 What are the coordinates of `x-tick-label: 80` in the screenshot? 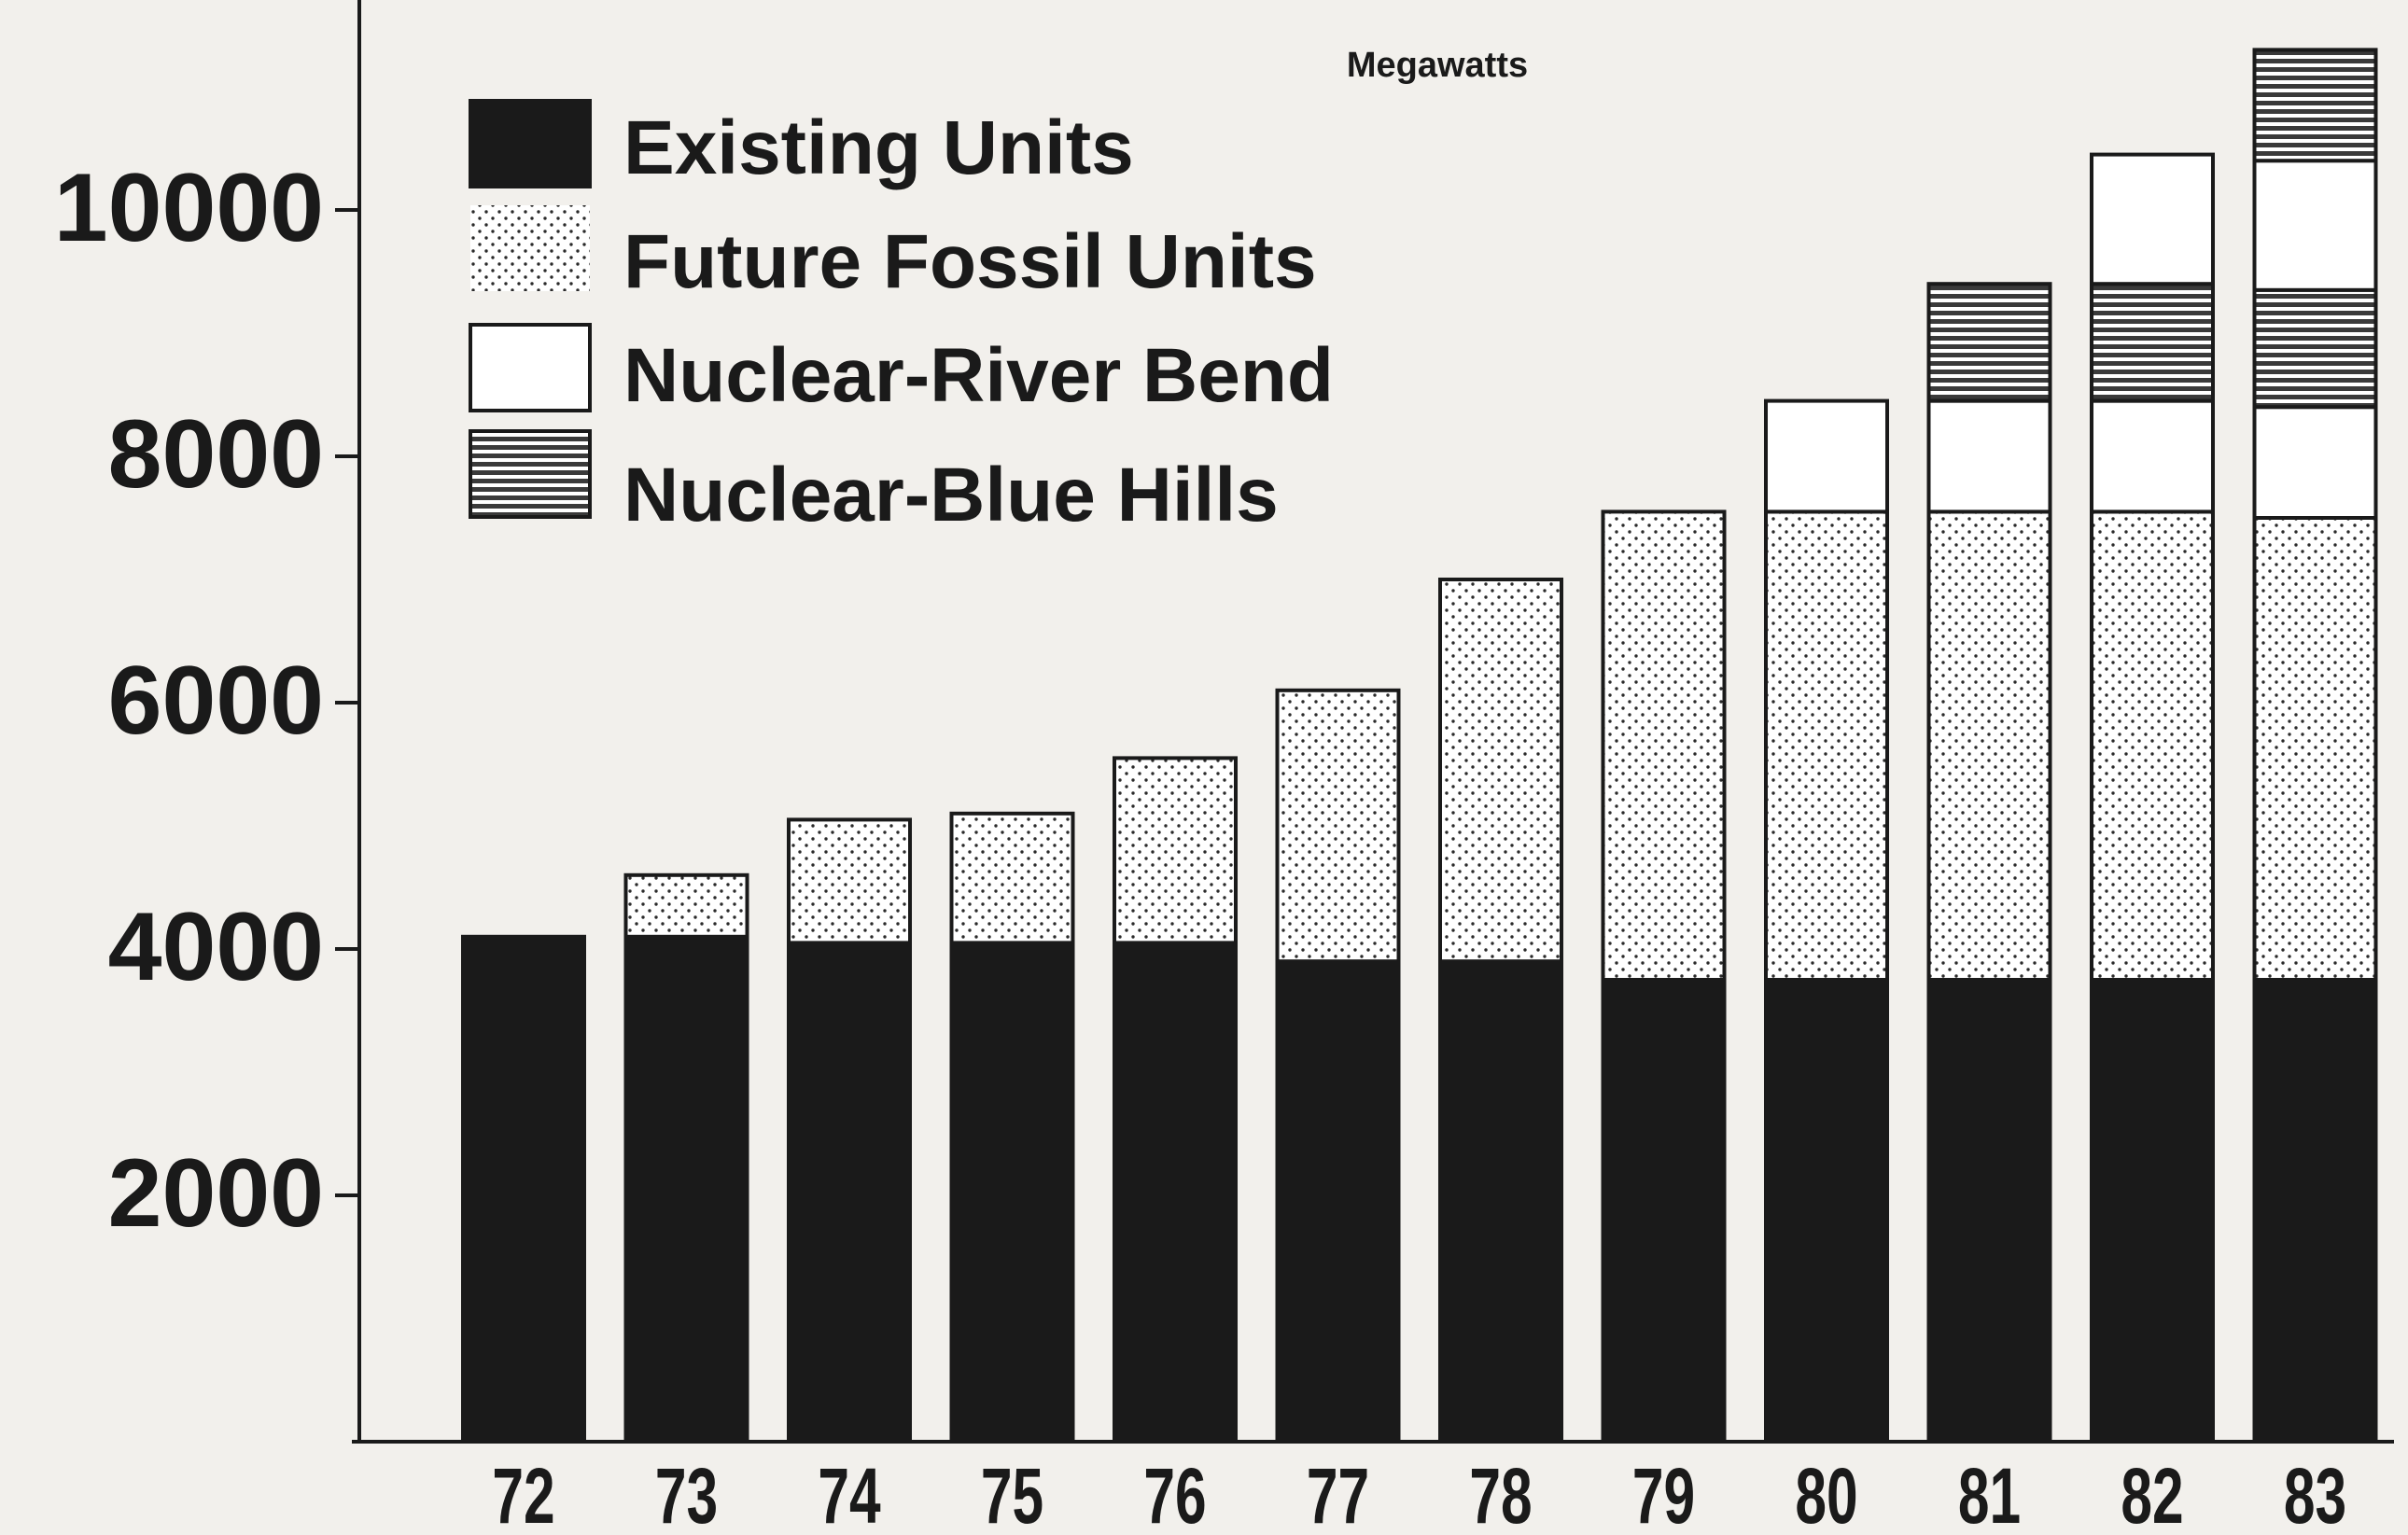 It's located at (1826, 1493).